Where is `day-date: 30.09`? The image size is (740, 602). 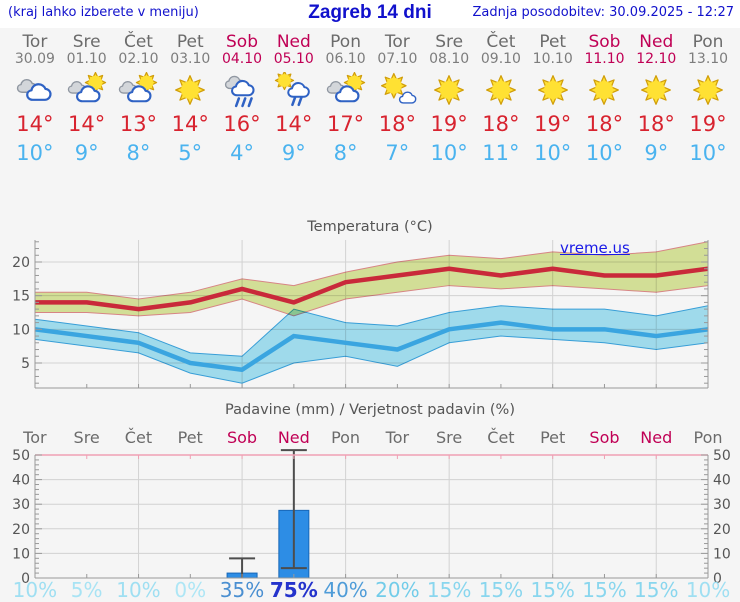
day-date: 30.09 is located at coordinates (34, 59).